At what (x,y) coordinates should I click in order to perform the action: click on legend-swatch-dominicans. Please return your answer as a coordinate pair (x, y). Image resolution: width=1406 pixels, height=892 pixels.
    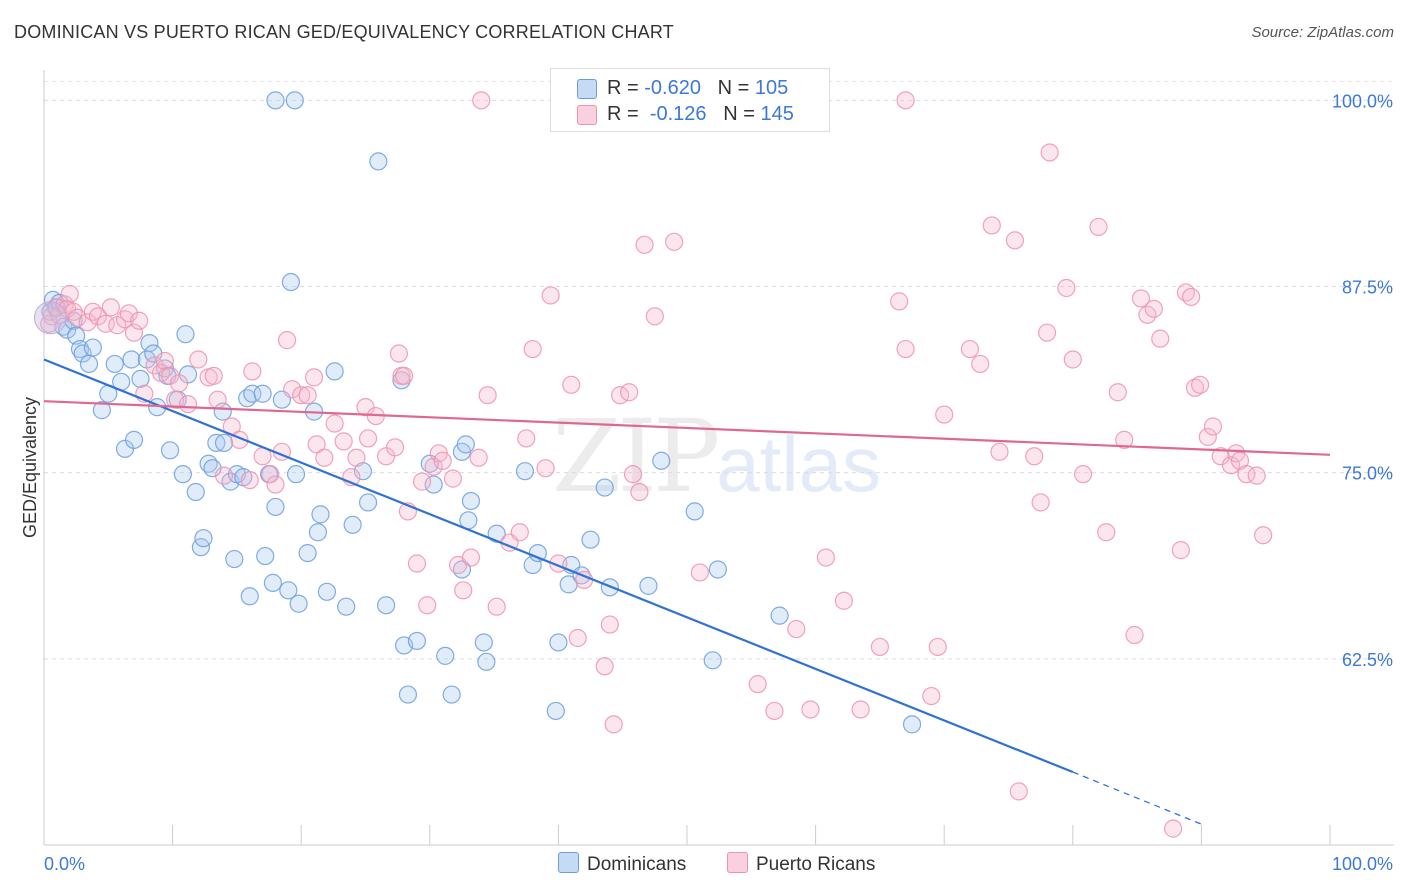
    Looking at the image, I should click on (587, 89).